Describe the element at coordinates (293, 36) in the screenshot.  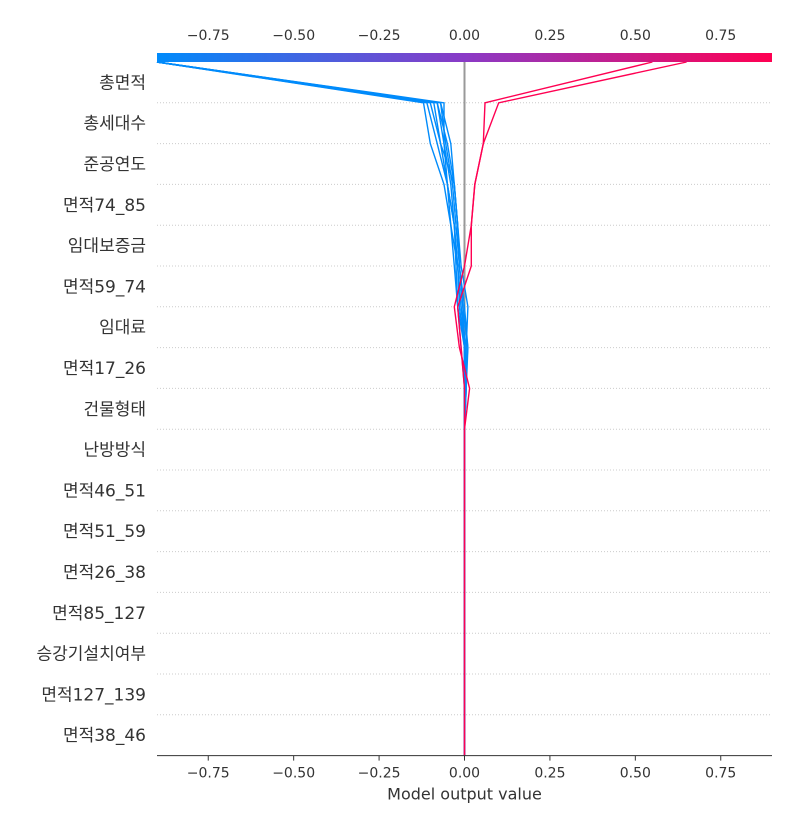
I see `top-tick-label: −0.50` at that location.